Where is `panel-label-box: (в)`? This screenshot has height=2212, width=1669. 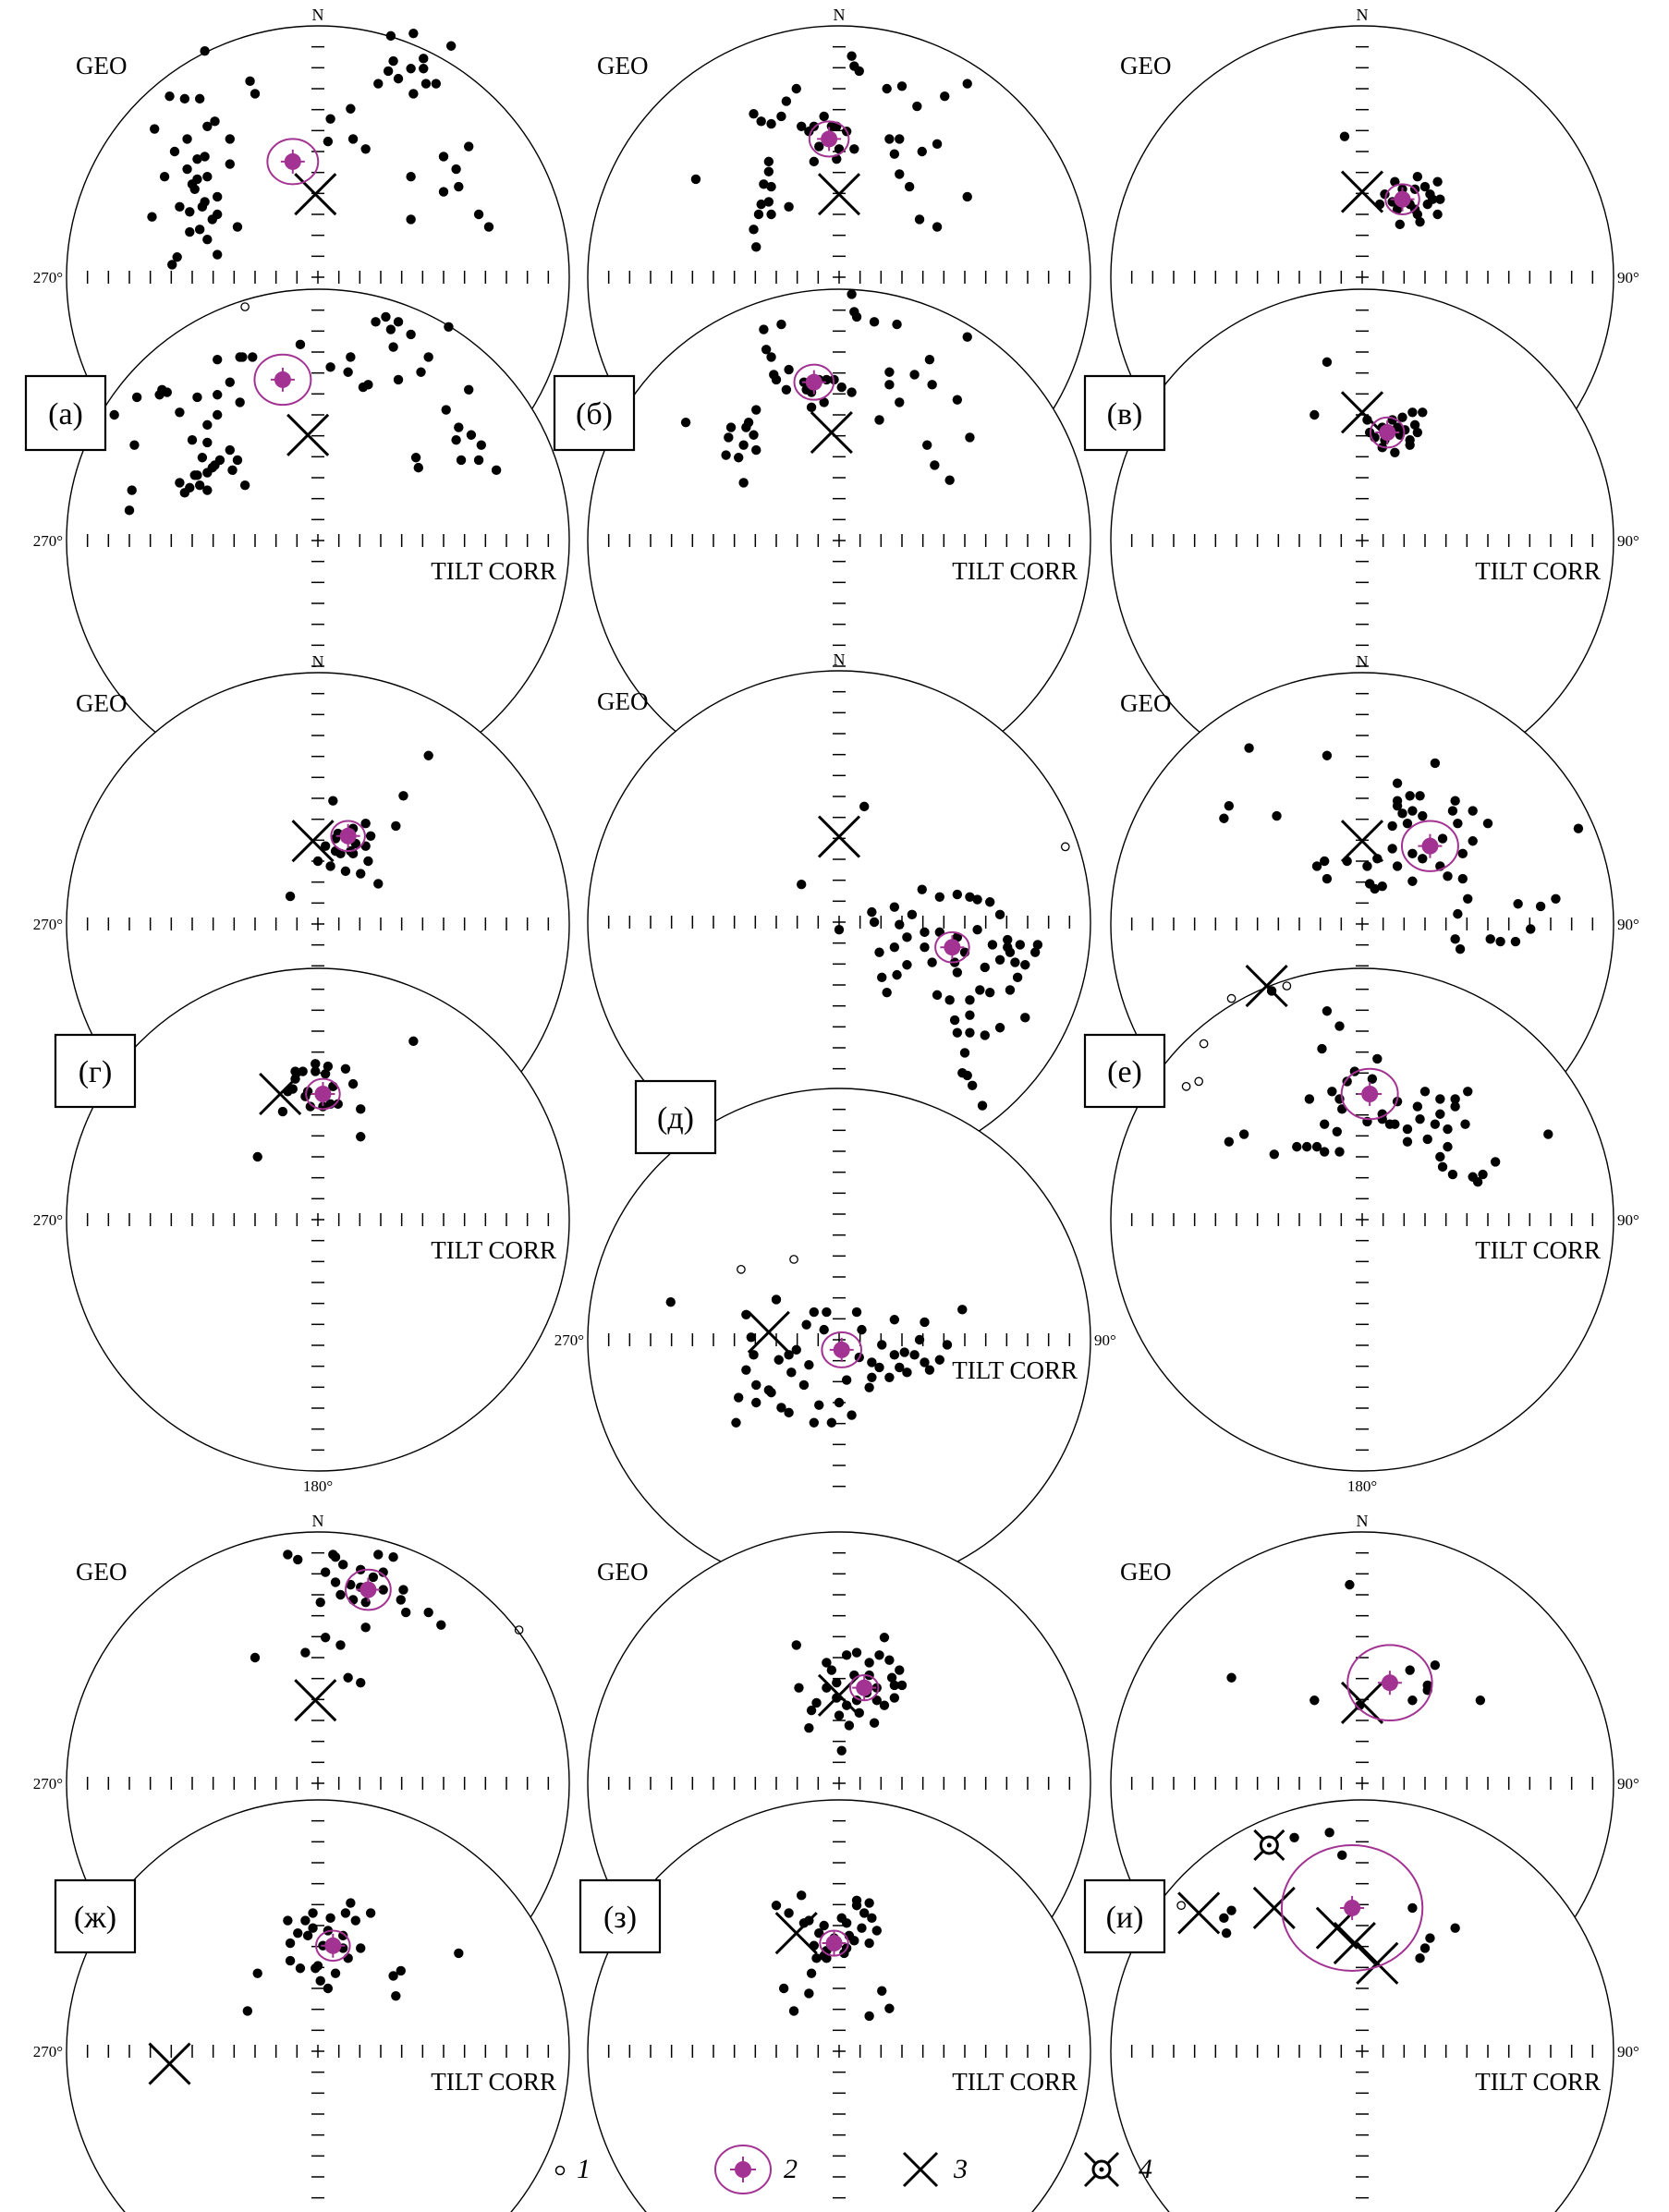 panel-label-box: (в) is located at coordinates (1125, 413).